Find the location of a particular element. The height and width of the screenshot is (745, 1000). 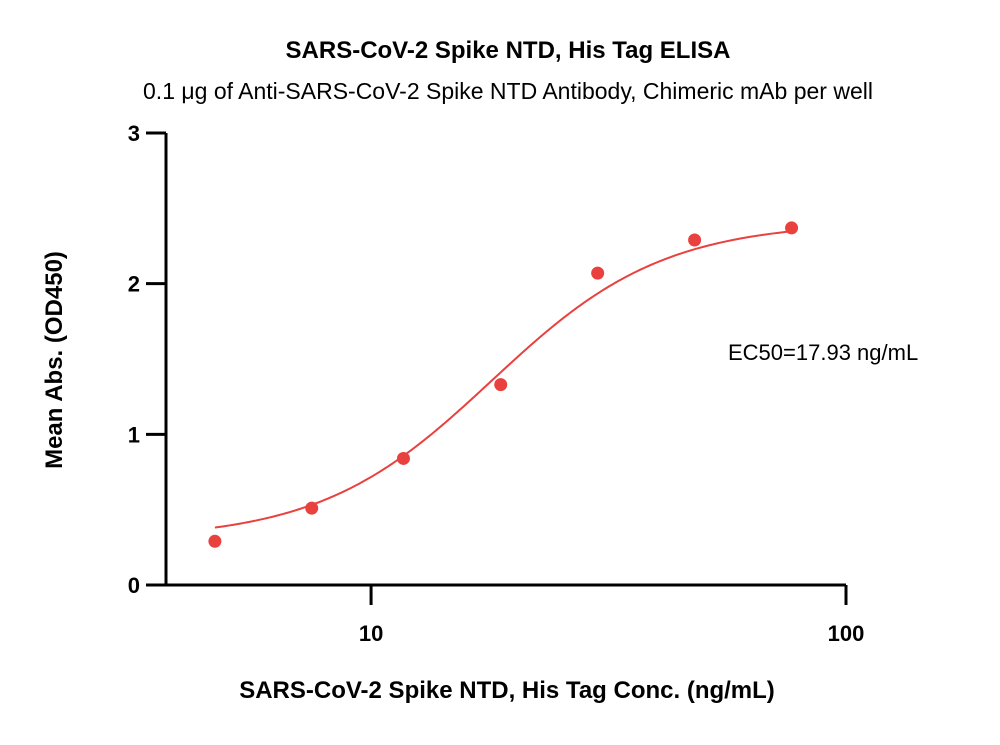

y-tick-label: 3 is located at coordinates (134, 133).